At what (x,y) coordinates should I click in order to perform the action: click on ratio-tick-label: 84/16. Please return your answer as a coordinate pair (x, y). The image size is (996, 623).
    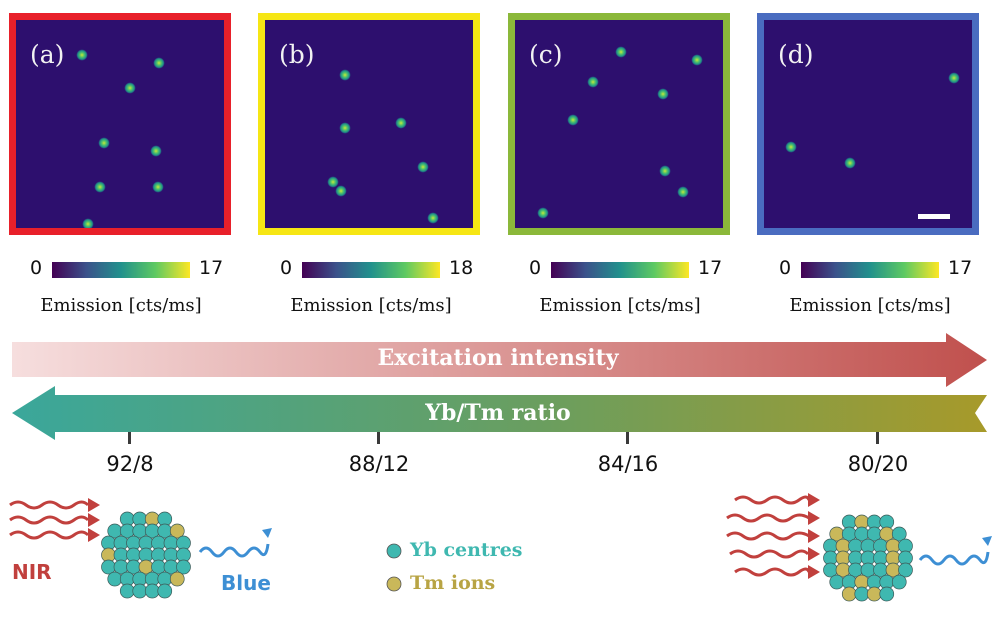
    Looking at the image, I should click on (628, 464).